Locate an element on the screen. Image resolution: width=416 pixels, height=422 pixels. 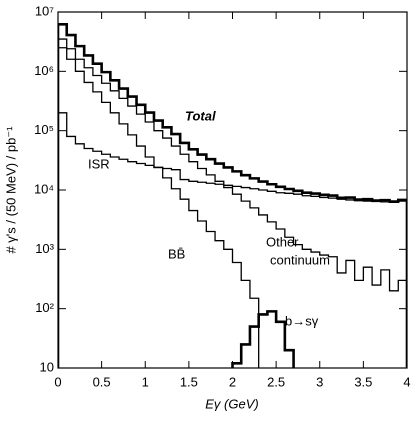
x-tick-label: 1.5 is located at coordinates (189, 381).